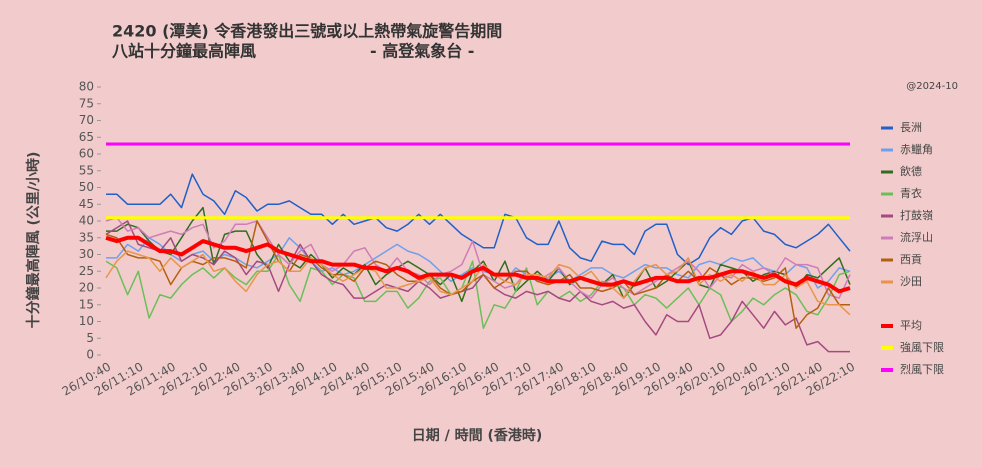 Image resolution: width=982 pixels, height=468 pixels. I want to click on y-tick-label: 5, so click(90, 338).